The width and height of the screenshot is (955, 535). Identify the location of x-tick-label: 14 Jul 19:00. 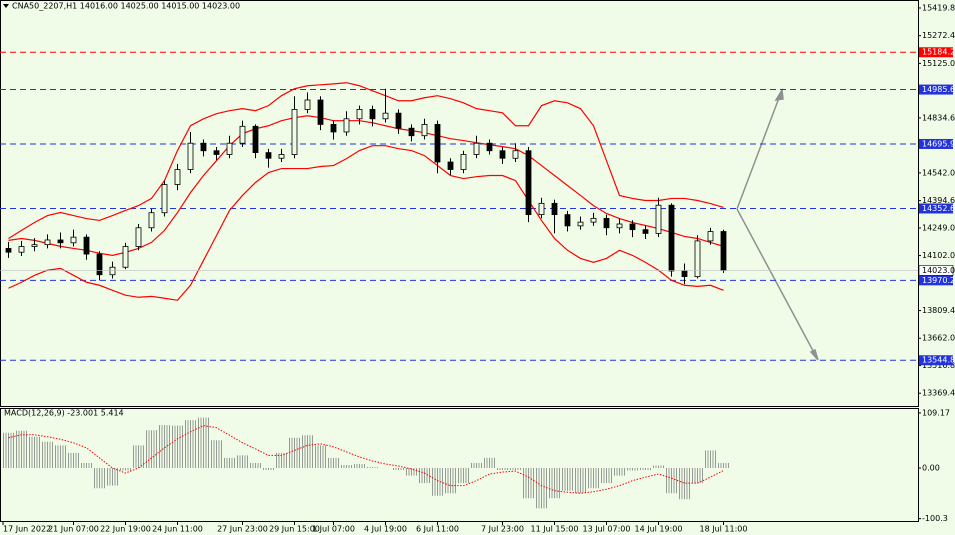
(659, 529).